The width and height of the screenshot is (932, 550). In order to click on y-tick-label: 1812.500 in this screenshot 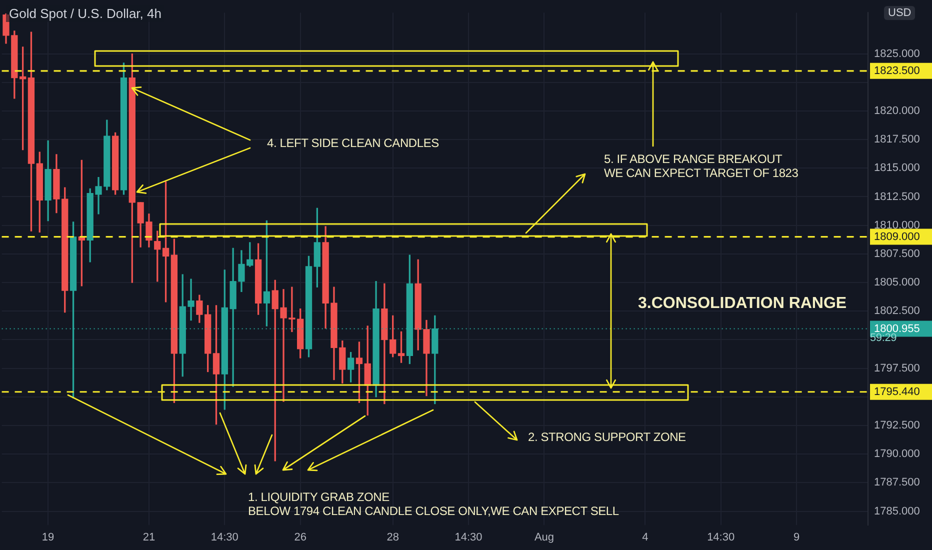, I will do `click(897, 196)`.